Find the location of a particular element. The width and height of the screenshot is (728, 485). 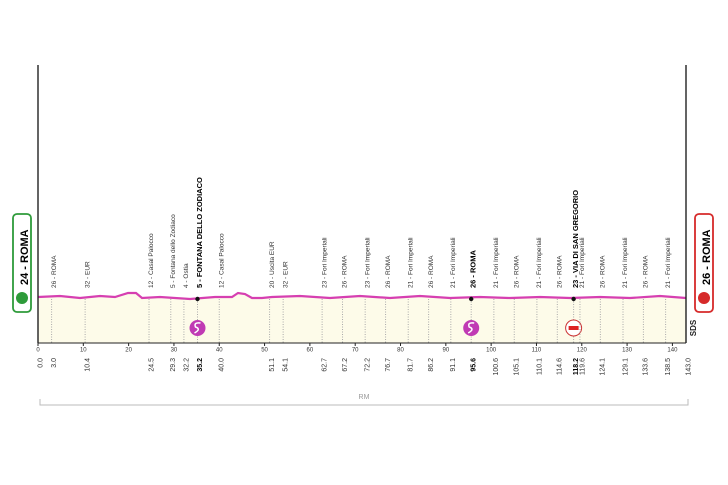

x-tick-label: 70 is located at coordinates (355, 351).